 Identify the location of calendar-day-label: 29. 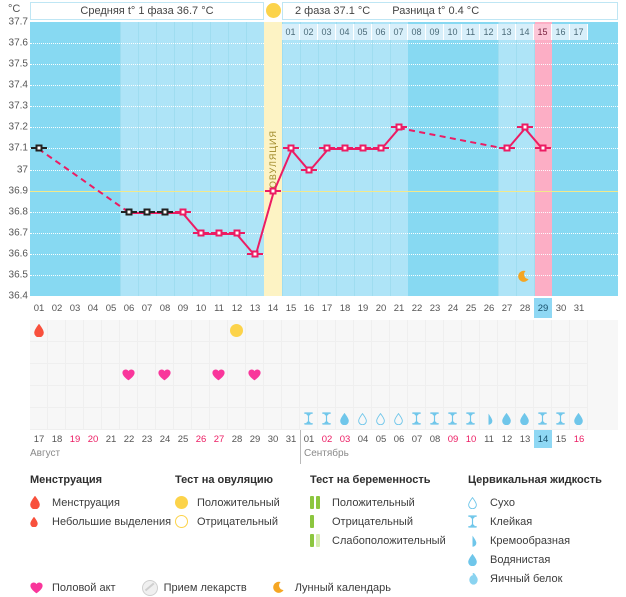
(255, 439).